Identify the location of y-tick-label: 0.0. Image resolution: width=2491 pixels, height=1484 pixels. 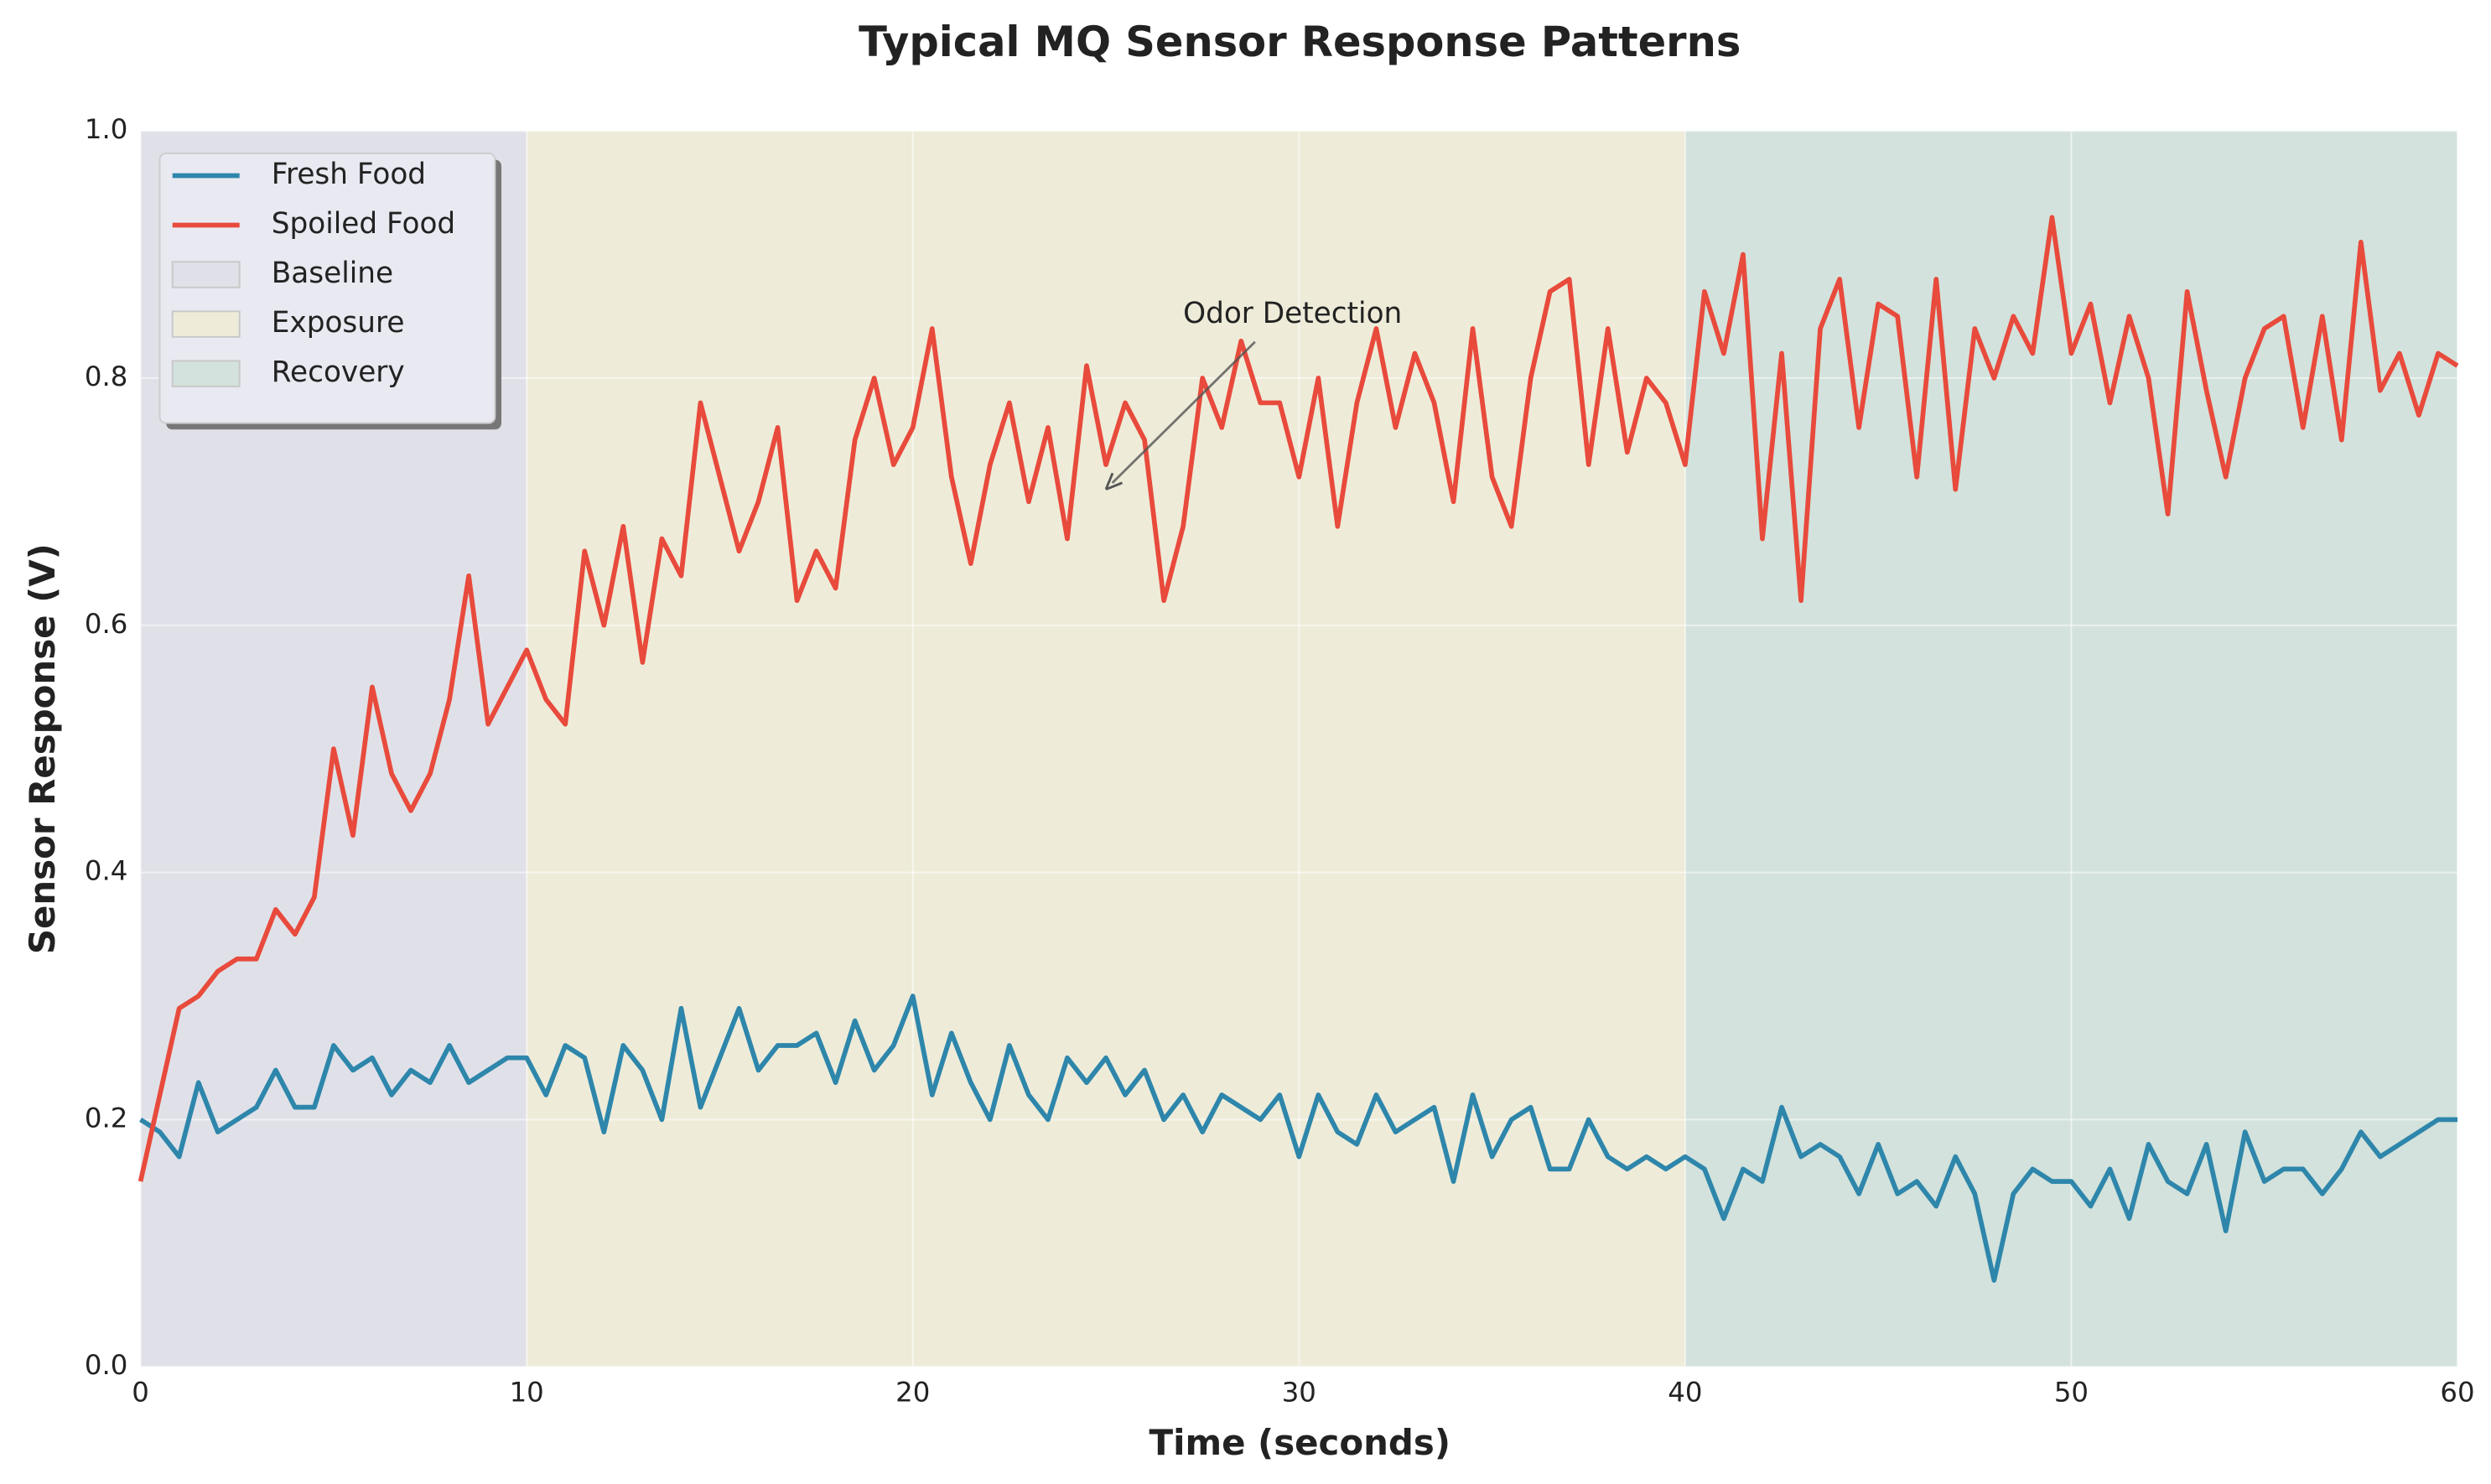
(106, 1365).